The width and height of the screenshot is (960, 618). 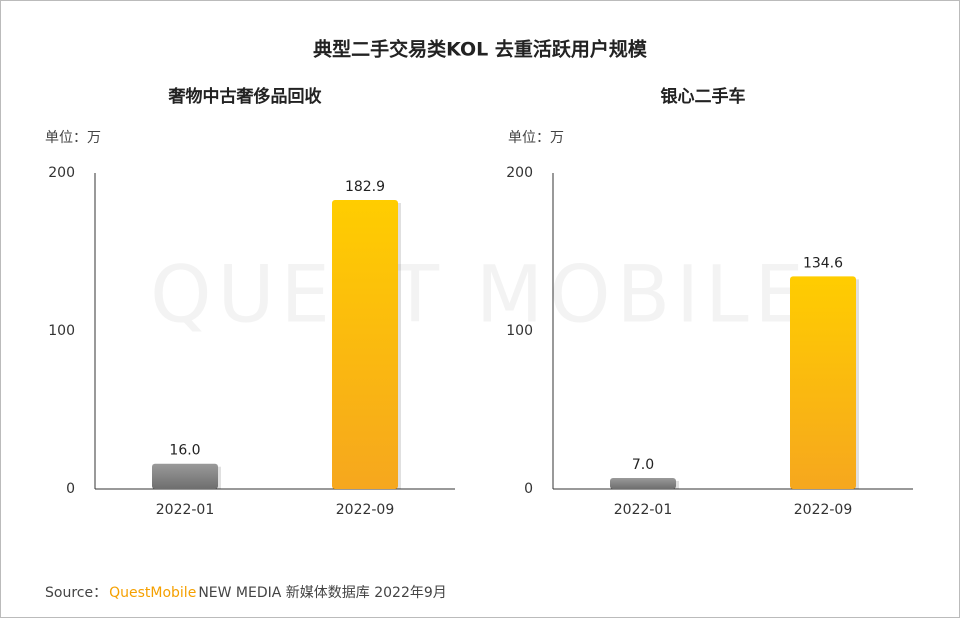 What do you see at coordinates (365, 187) in the screenshot?
I see `value-label: 182.9` at bounding box center [365, 187].